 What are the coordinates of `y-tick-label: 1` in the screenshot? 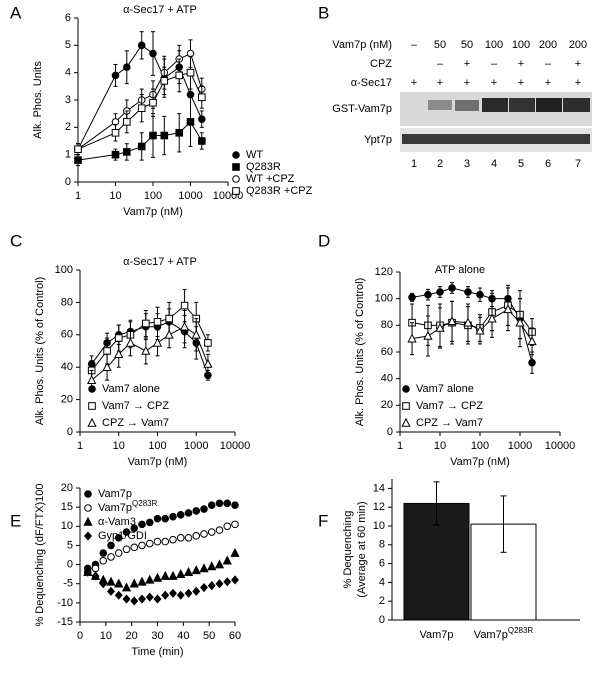 It's located at (68, 155).